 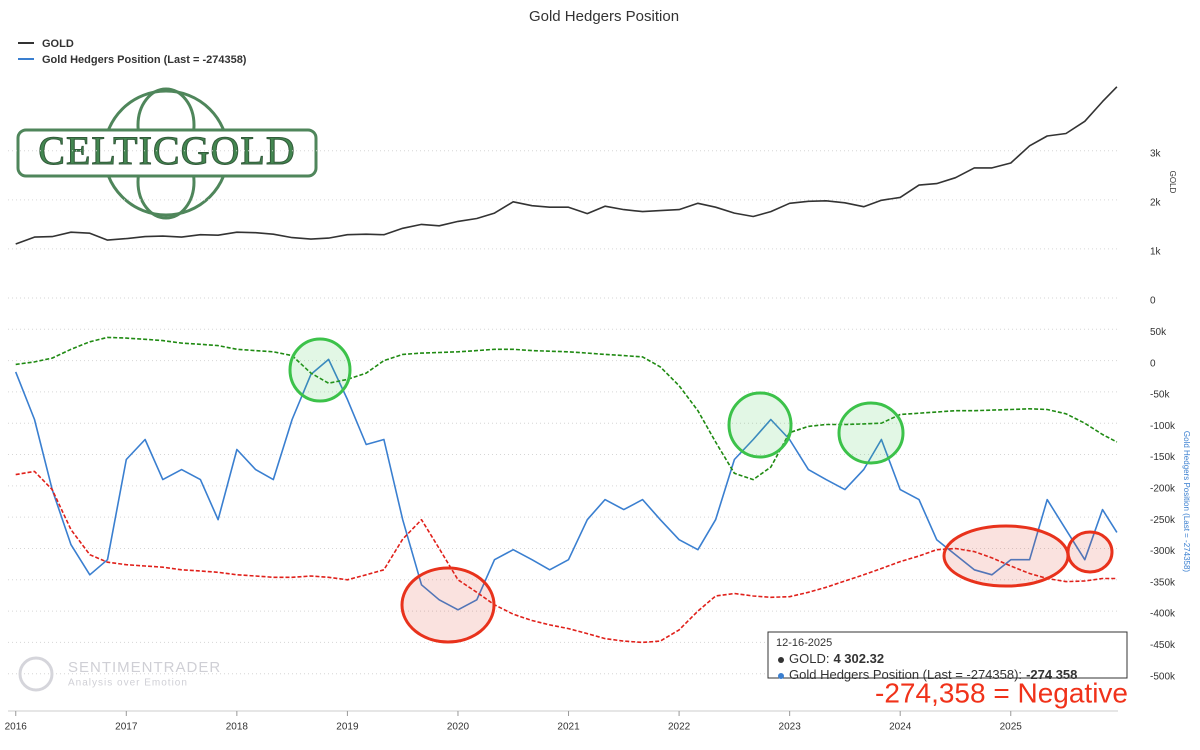 What do you see at coordinates (58, 44) in the screenshot?
I see `legend-label: GOLD` at bounding box center [58, 44].